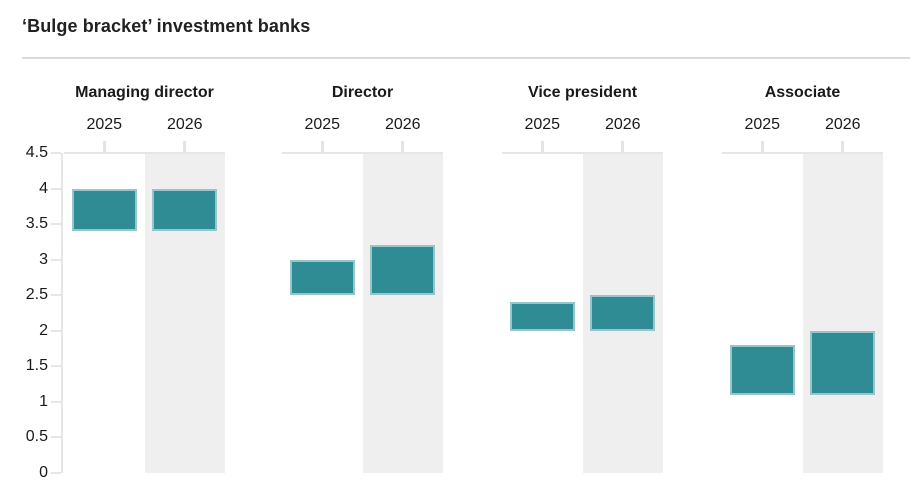 The width and height of the screenshot is (915, 498). What do you see at coordinates (43, 188) in the screenshot?
I see `y-axis-tick-label: 4` at bounding box center [43, 188].